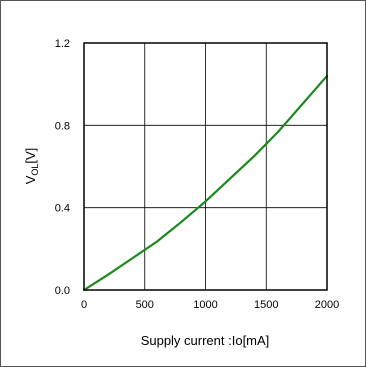 This screenshot has width=366, height=367. Describe the element at coordinates (62, 126) in the screenshot. I see `y-tick-label: 0.8` at that location.